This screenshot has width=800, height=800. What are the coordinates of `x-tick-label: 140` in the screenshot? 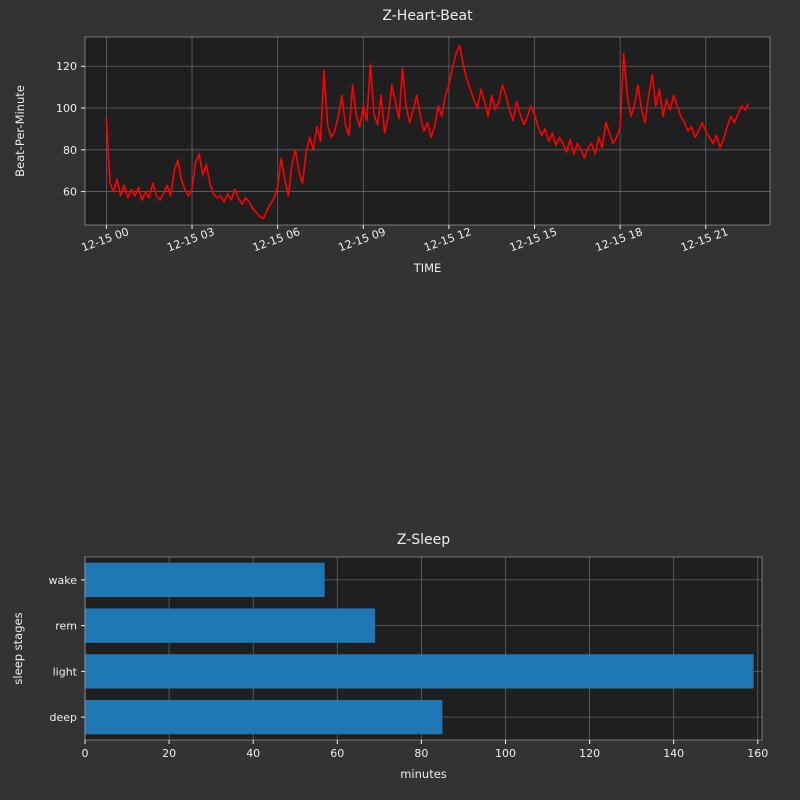 It's located at (673, 753).